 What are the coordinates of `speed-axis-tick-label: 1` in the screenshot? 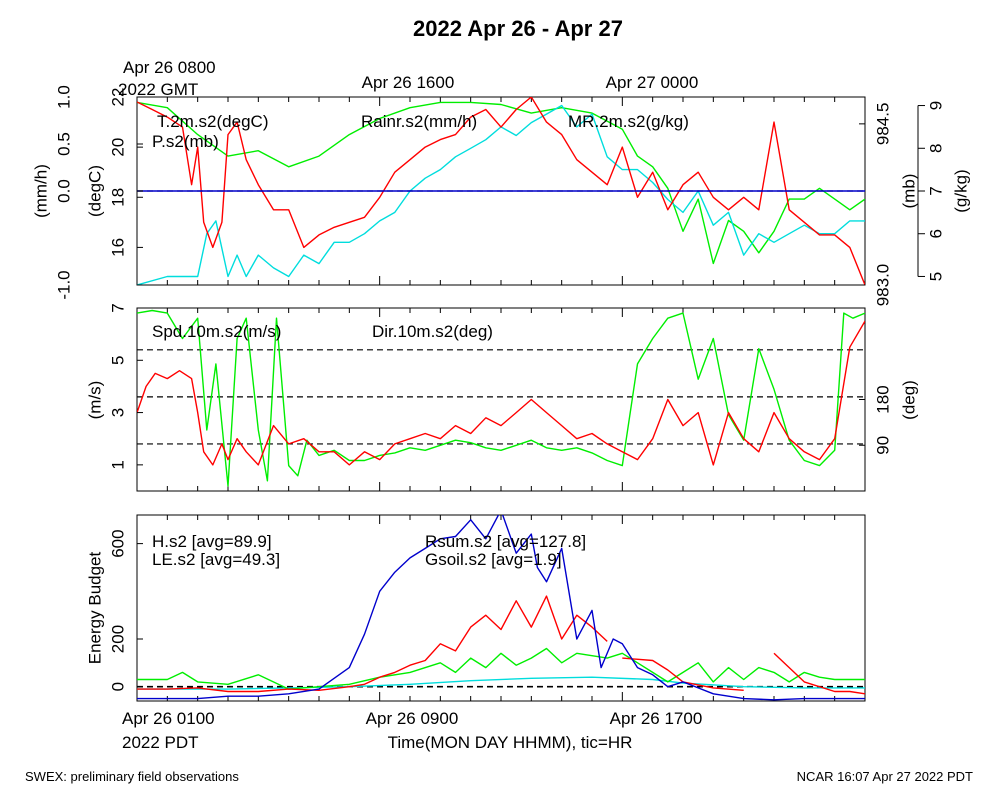 It's located at (117, 464).